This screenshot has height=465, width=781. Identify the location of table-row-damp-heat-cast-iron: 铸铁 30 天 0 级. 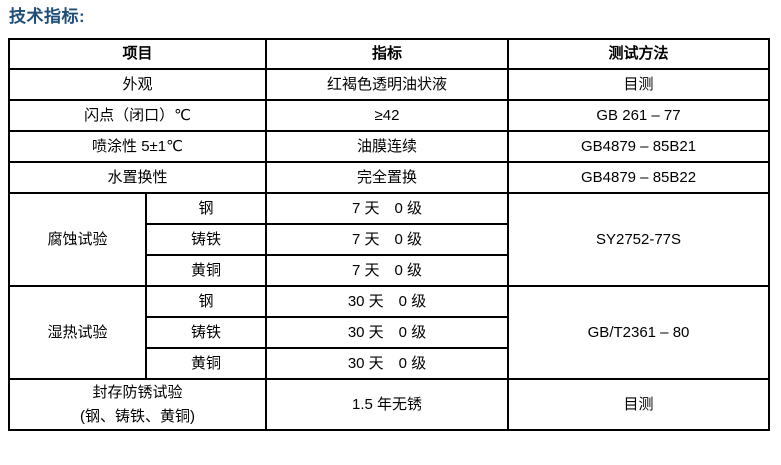
(389, 332).